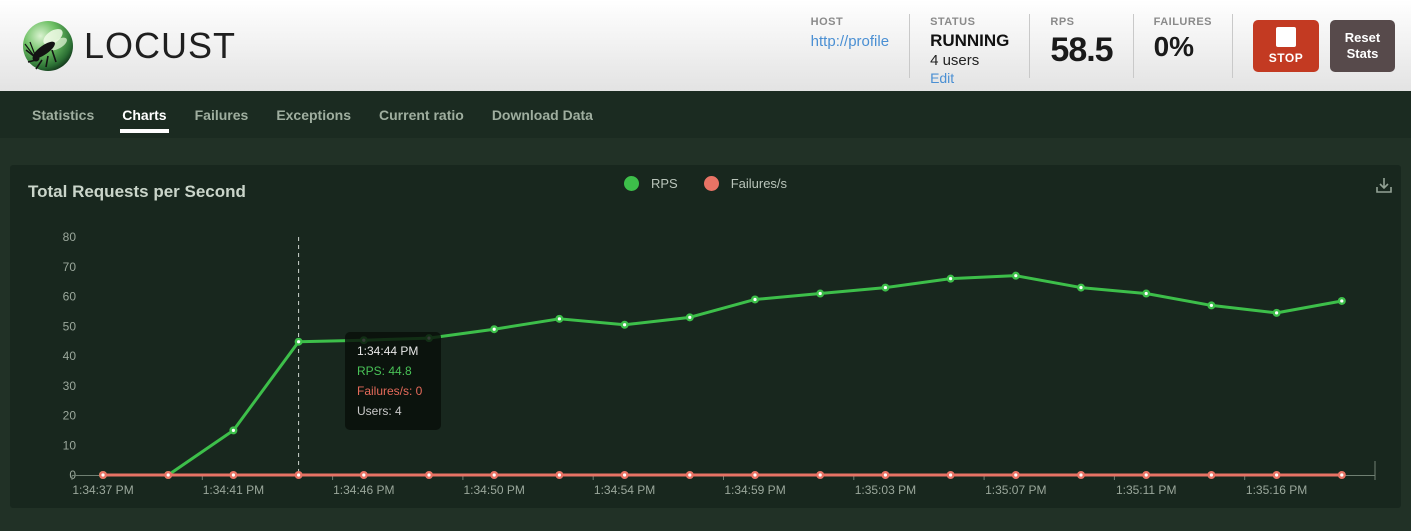  Describe the element at coordinates (1062, 21) in the screenshot. I see `rps-label: RPS` at that location.